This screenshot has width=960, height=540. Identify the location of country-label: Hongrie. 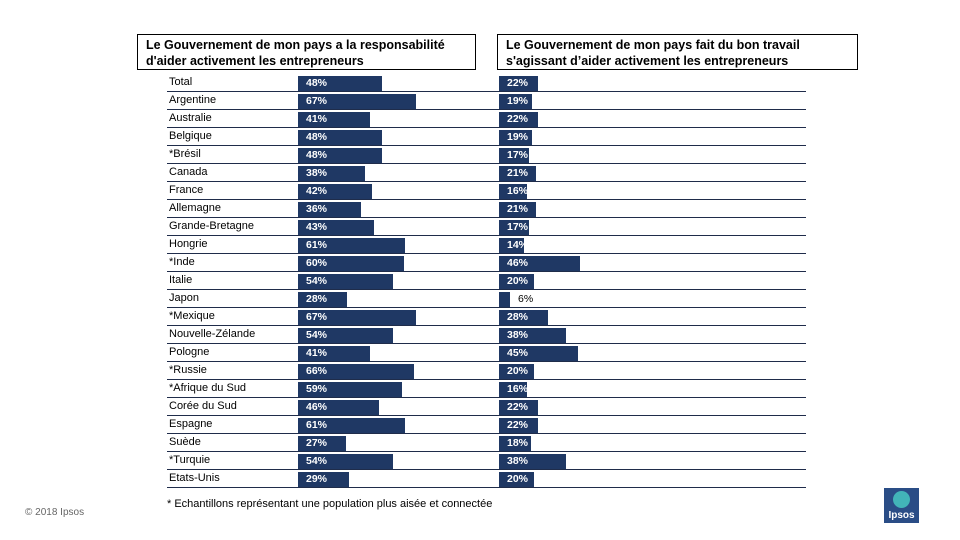
(188, 244).